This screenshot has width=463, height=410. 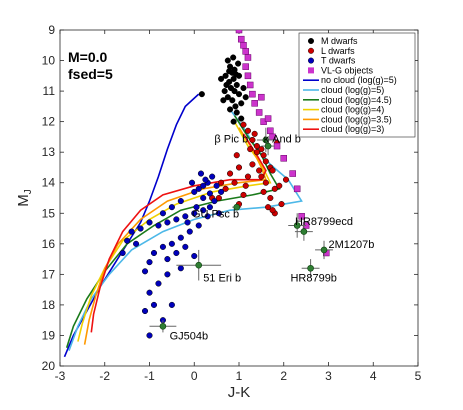 I want to click on x-tick-label: -3, so click(x=60, y=376).